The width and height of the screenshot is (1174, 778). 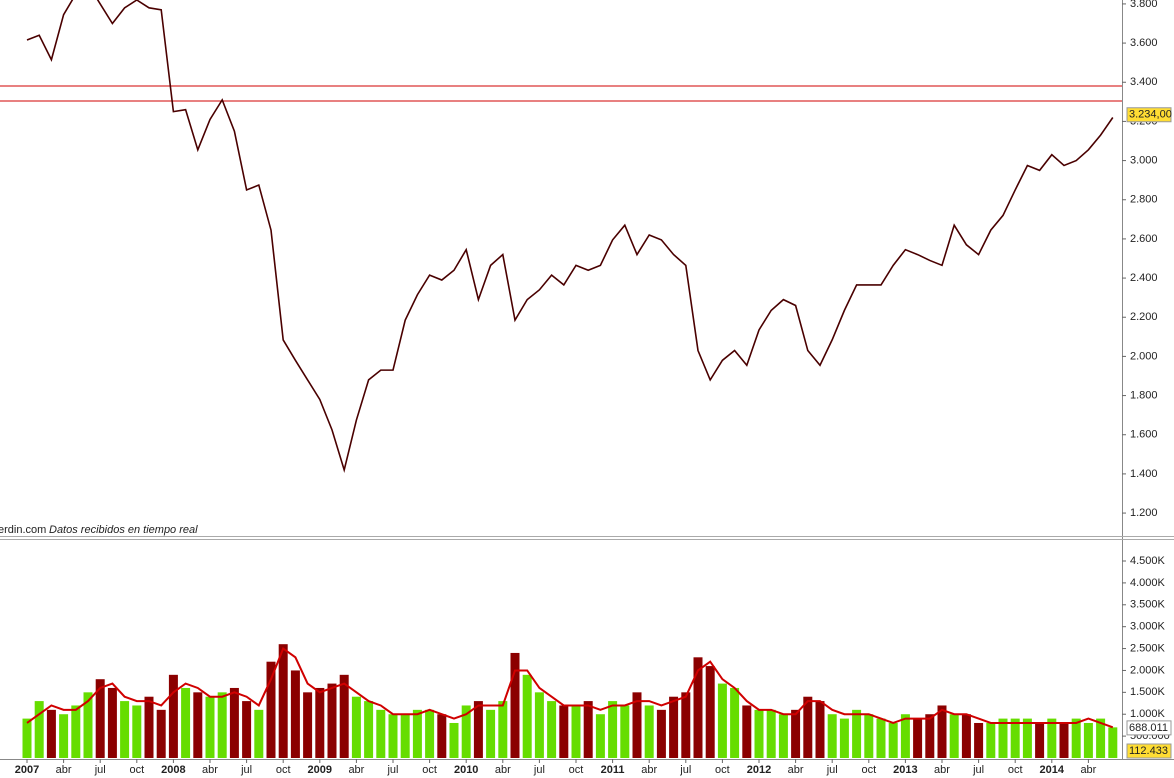 I want to click on note: Datos recibidos en tiempo real, so click(x=123, y=530).